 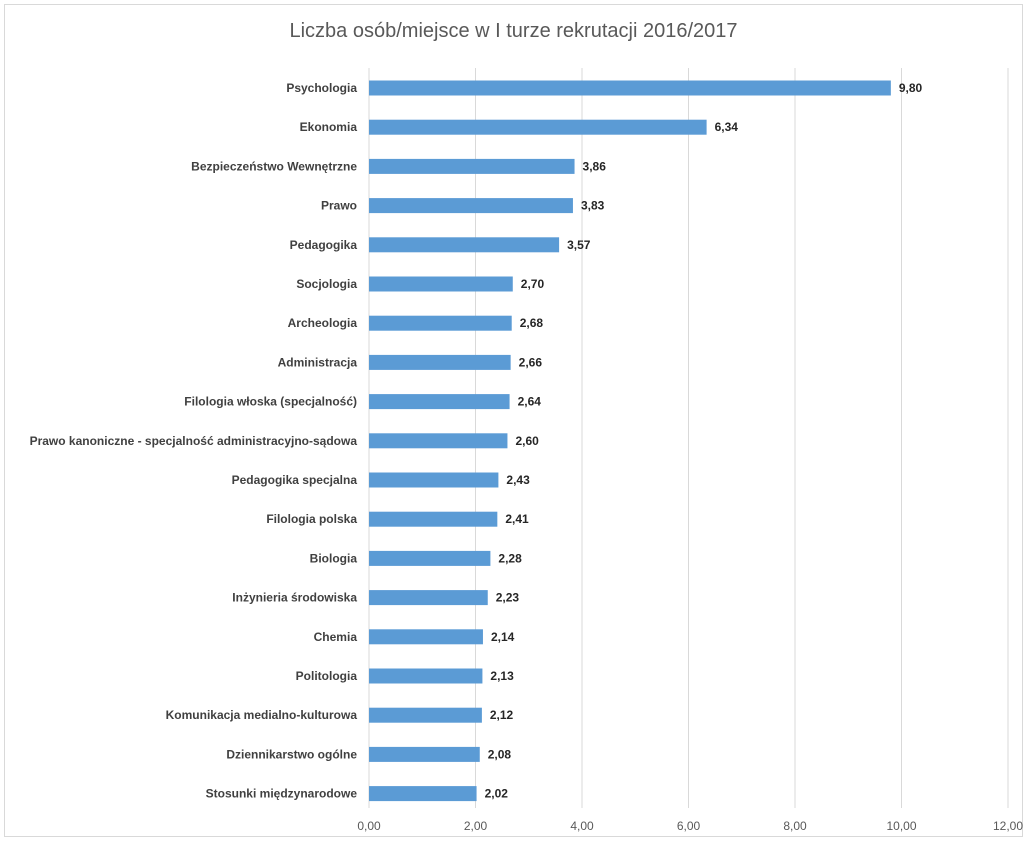 What do you see at coordinates (595, 166) in the screenshot?
I see `value-label: 3,86` at bounding box center [595, 166].